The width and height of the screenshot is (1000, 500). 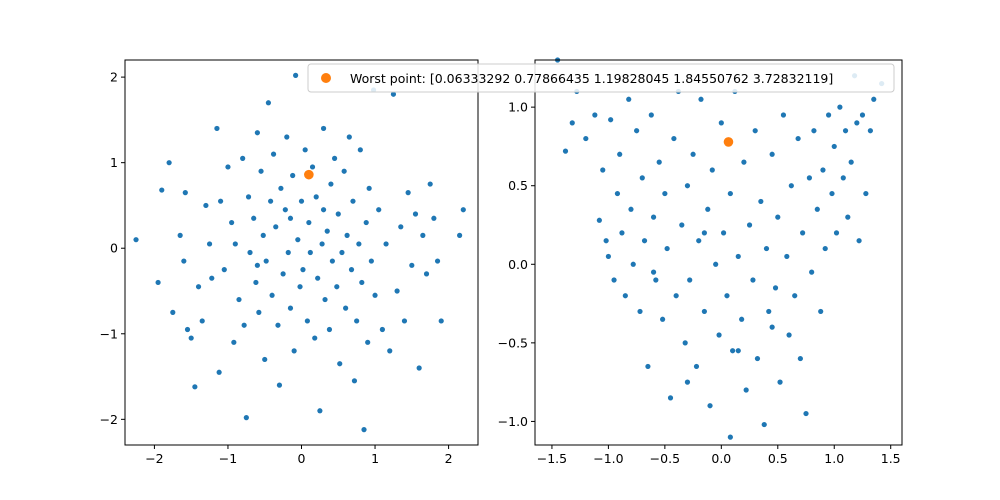 What do you see at coordinates (608, 458) in the screenshot?
I see `x-tick-label: −1.0` at bounding box center [608, 458].